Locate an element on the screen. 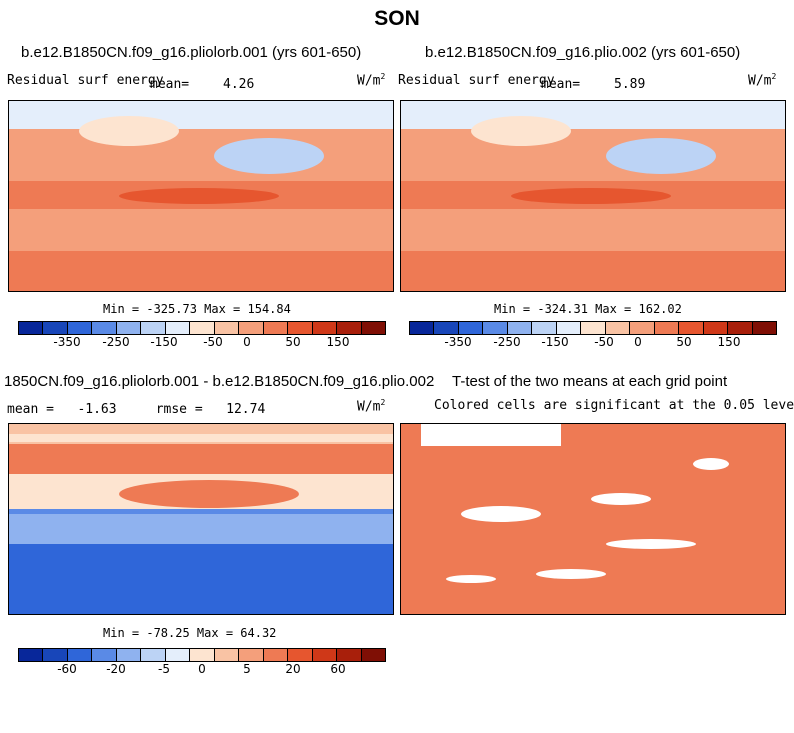 Image resolution: width=794 pixels, height=733 pixels. panel-3-field is located at coordinates (201, 519).